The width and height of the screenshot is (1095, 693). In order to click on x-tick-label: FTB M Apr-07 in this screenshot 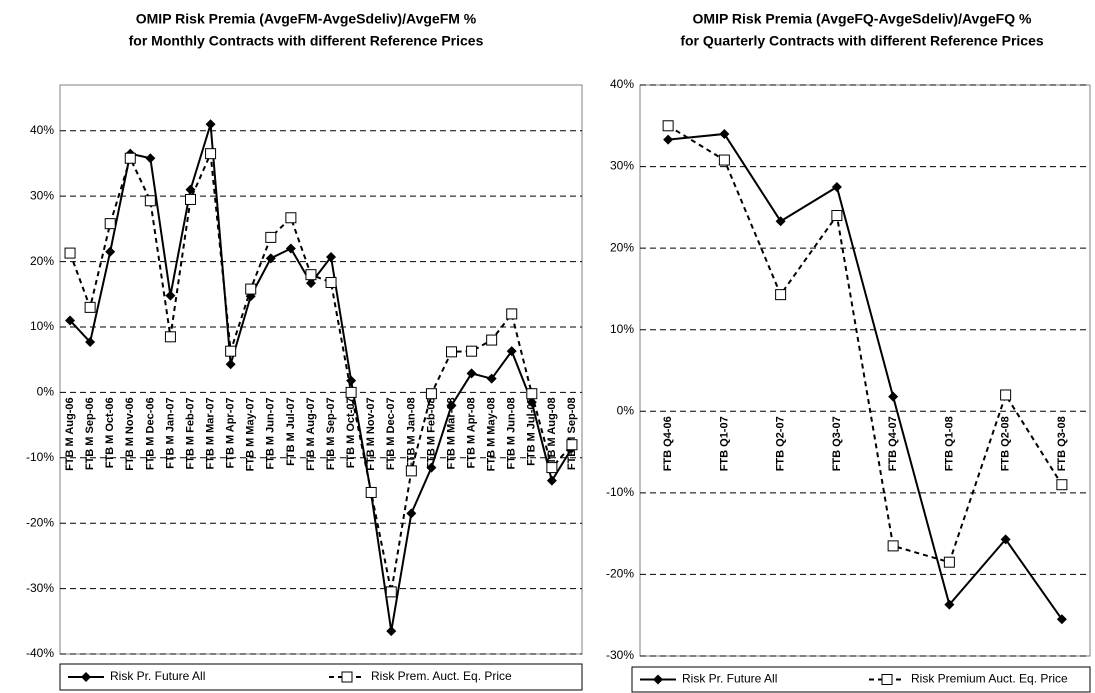, I will do `click(231, 432)`.